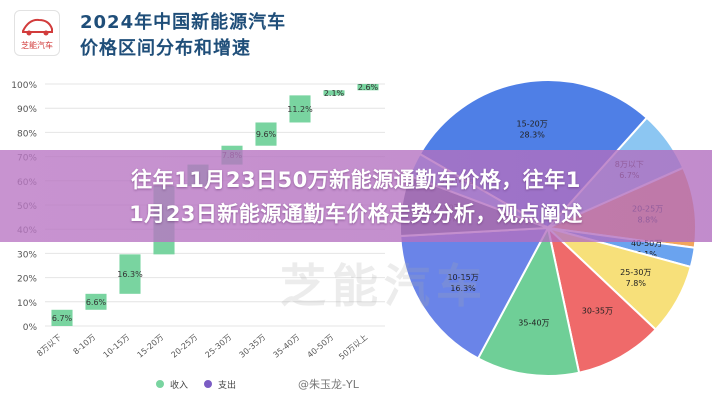 The width and height of the screenshot is (712, 400). Describe the element at coordinates (160, 384) in the screenshot. I see `legend-income-marker` at that location.